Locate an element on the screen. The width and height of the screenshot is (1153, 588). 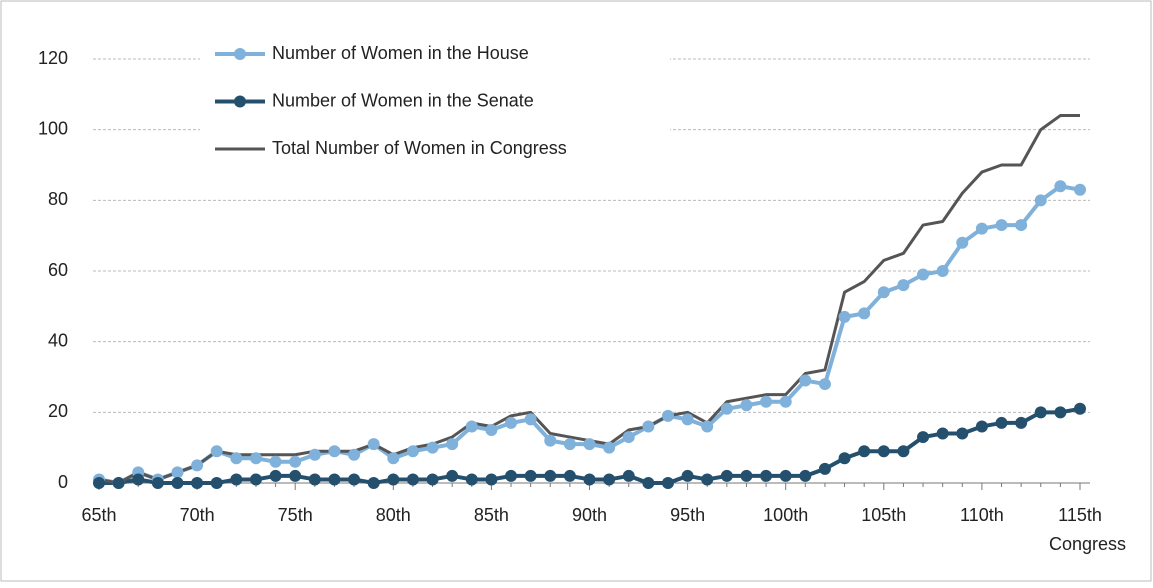
x-tick-label: 90th is located at coordinates (589, 515).